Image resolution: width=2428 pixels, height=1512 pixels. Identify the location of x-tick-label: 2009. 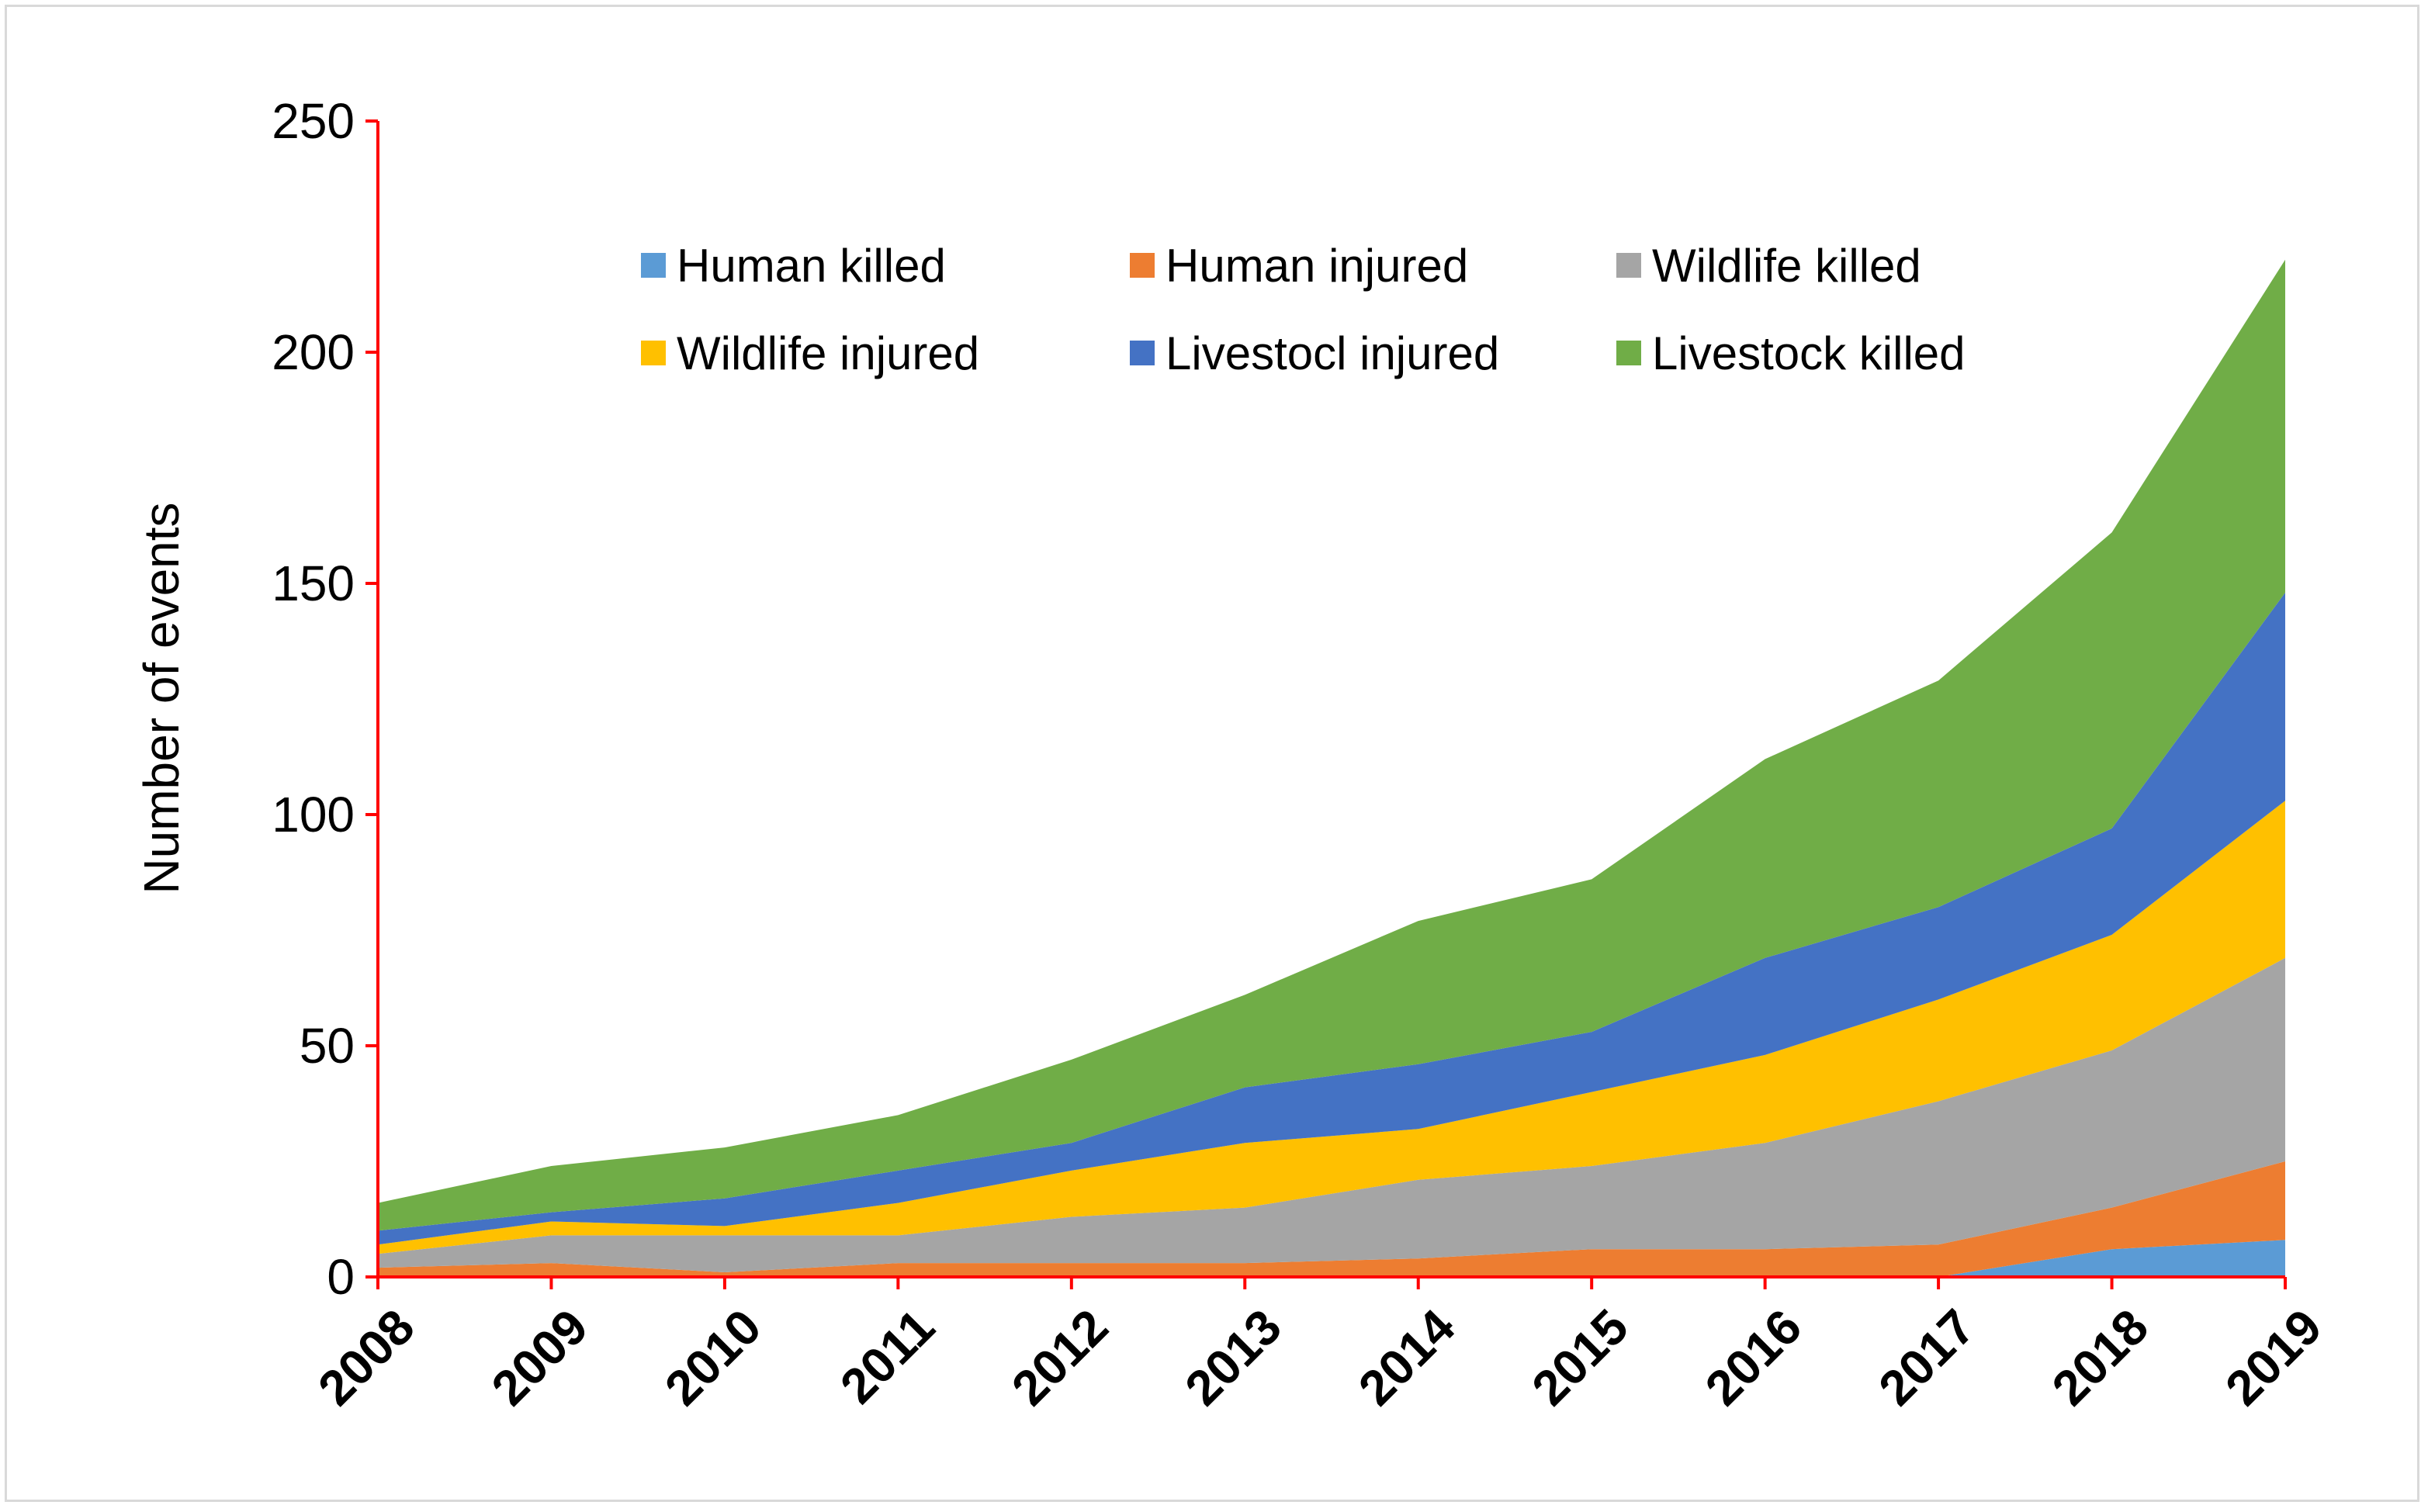
(540, 1358).